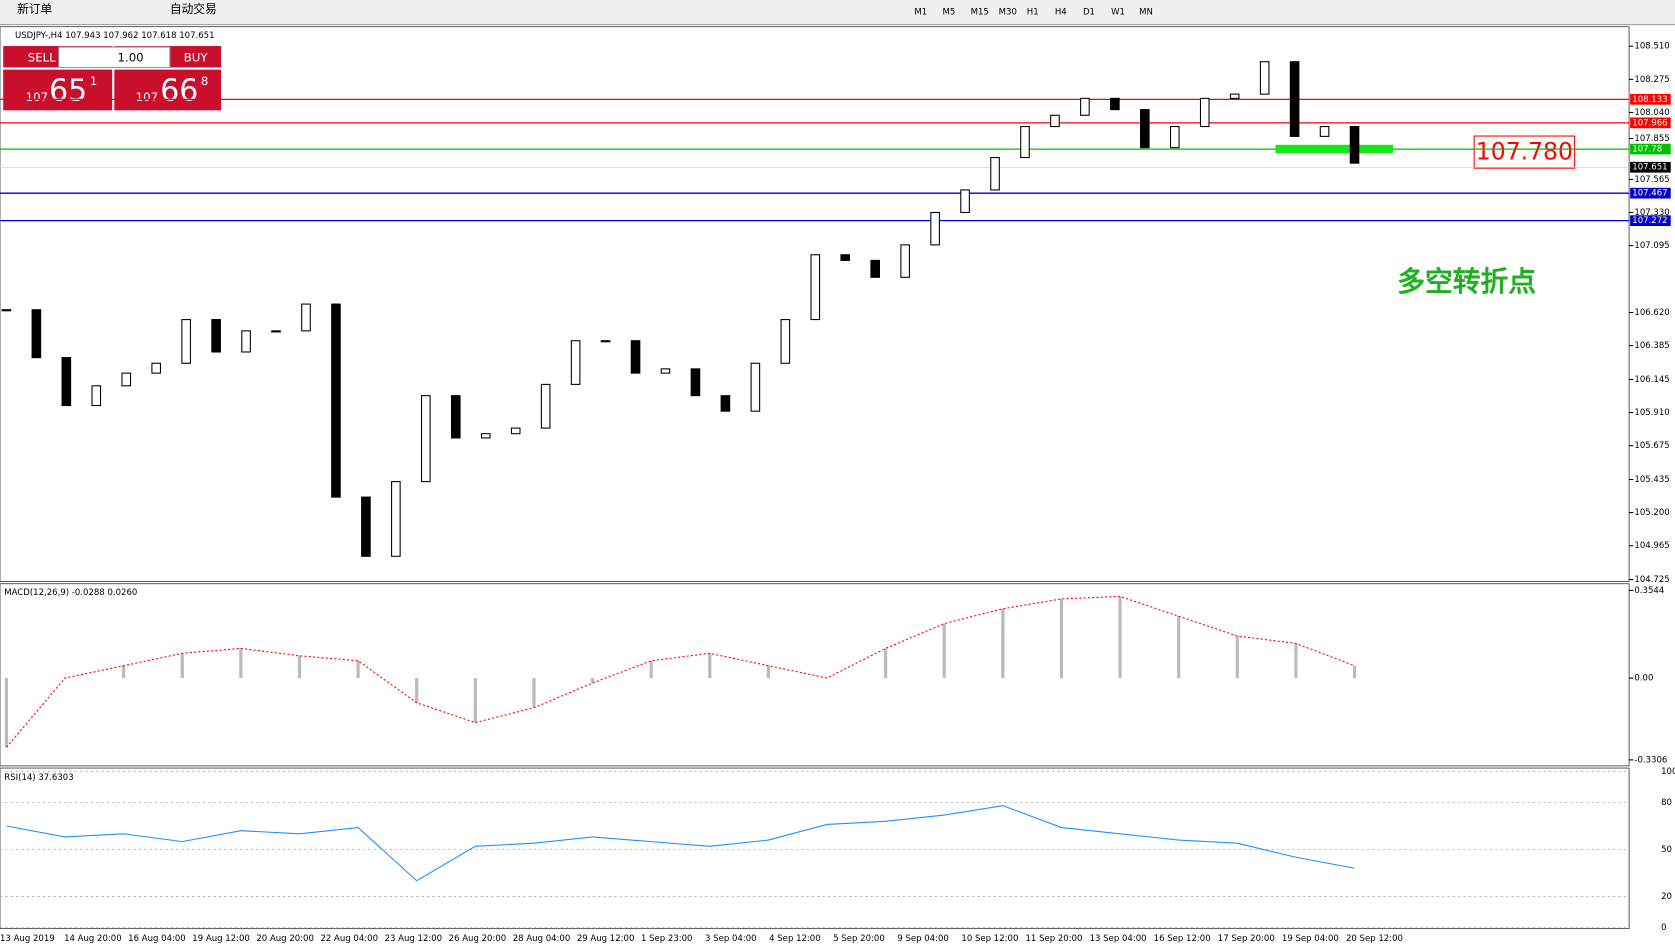 The image size is (1675, 952). What do you see at coordinates (1651, 580) in the screenshot?
I see `y-tick-label: 104.725` at bounding box center [1651, 580].